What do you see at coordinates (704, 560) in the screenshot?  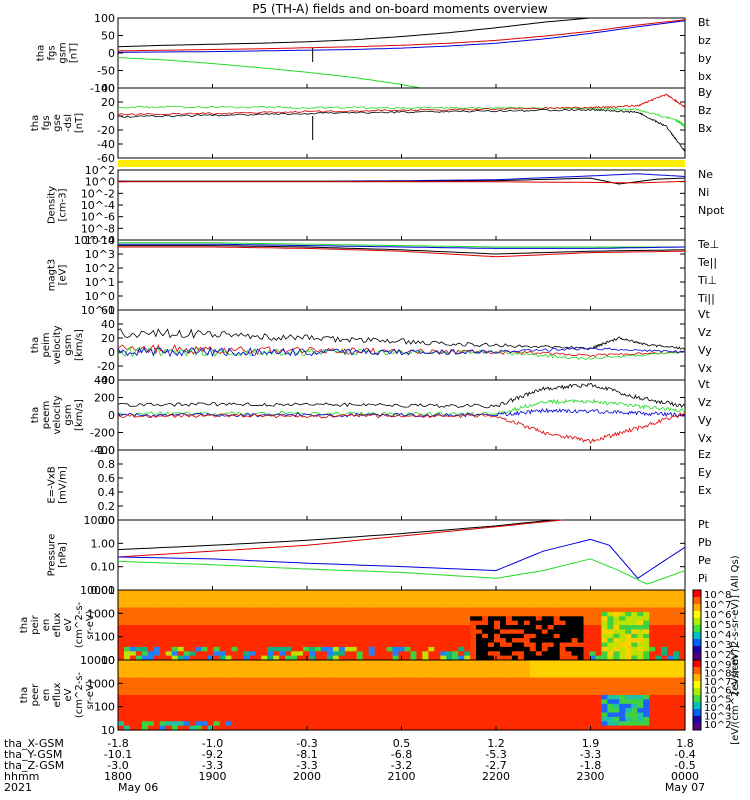 I see `legend-entry: Pe` at bounding box center [704, 560].